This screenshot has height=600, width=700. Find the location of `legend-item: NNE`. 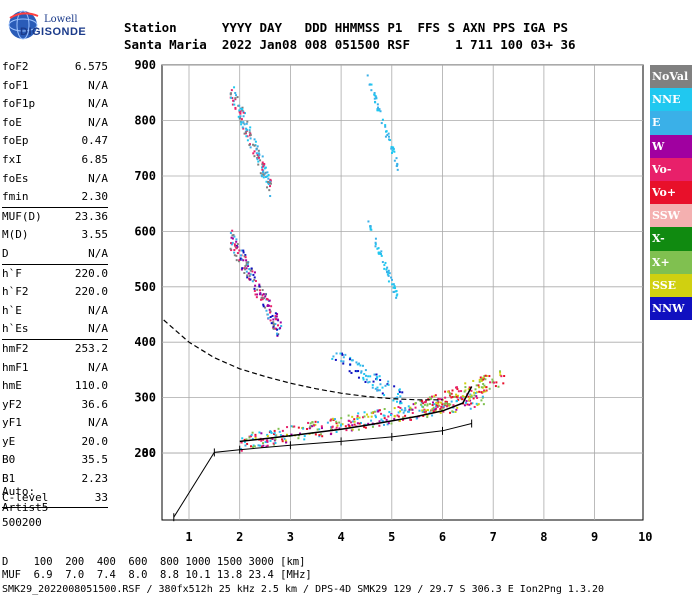

legend-item: NNE is located at coordinates (671, 100).